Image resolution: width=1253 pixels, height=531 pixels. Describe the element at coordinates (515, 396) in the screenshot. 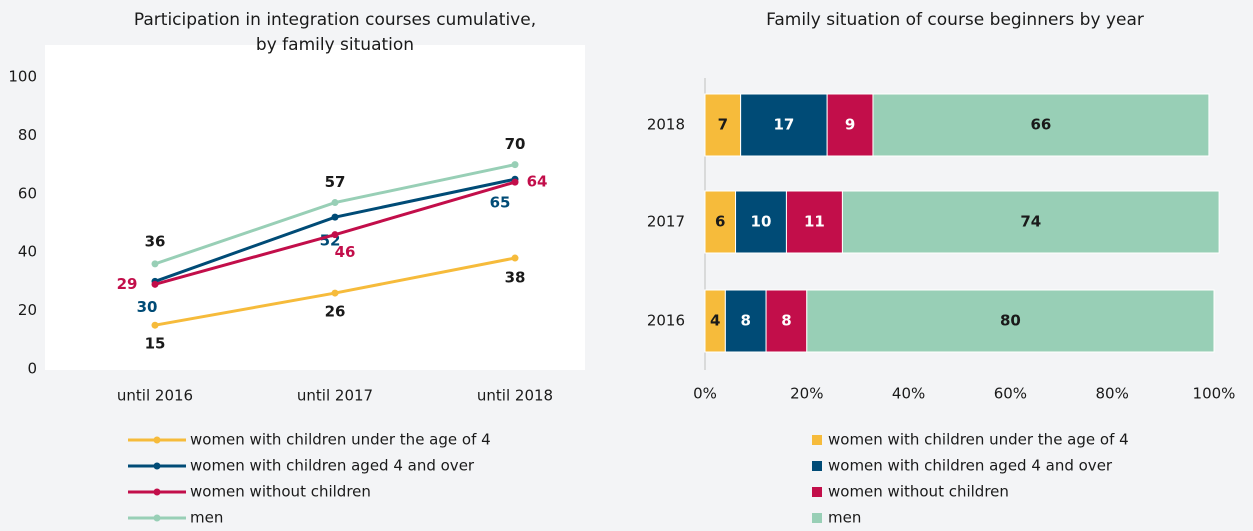

I see `x-tick-label: until 2018` at that location.